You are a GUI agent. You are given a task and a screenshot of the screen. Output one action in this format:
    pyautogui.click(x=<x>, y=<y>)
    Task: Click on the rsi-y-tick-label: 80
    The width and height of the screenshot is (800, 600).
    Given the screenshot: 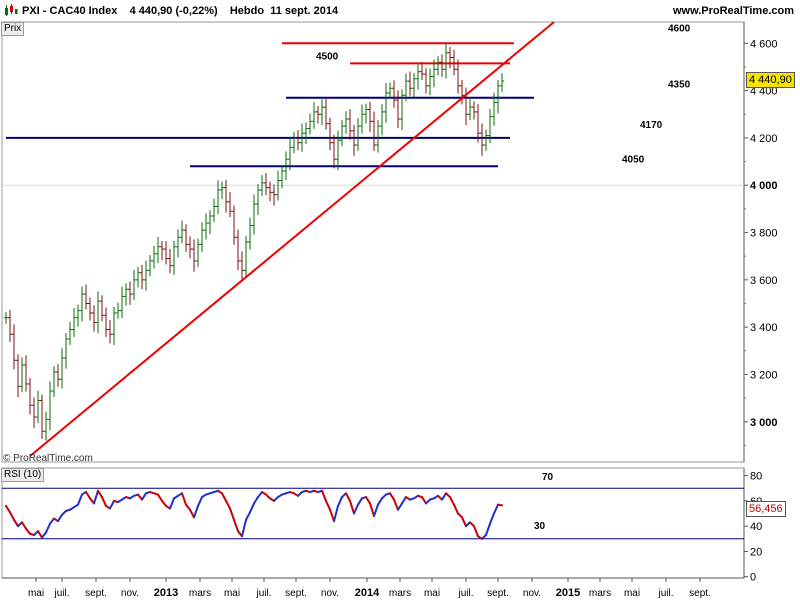 What is the action you would take?
    pyautogui.click(x=756, y=477)
    